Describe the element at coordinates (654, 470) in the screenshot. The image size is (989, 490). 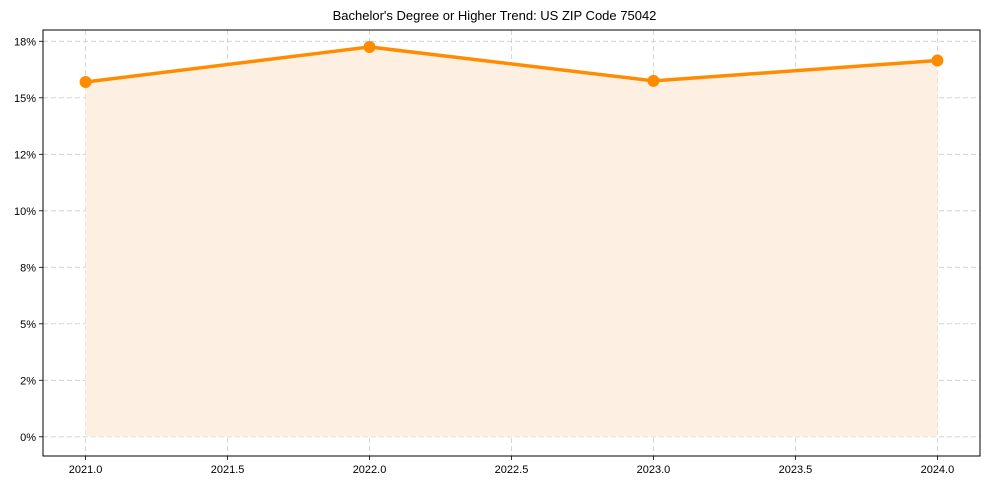
I see `x-tick-label: 2023.0` at that location.